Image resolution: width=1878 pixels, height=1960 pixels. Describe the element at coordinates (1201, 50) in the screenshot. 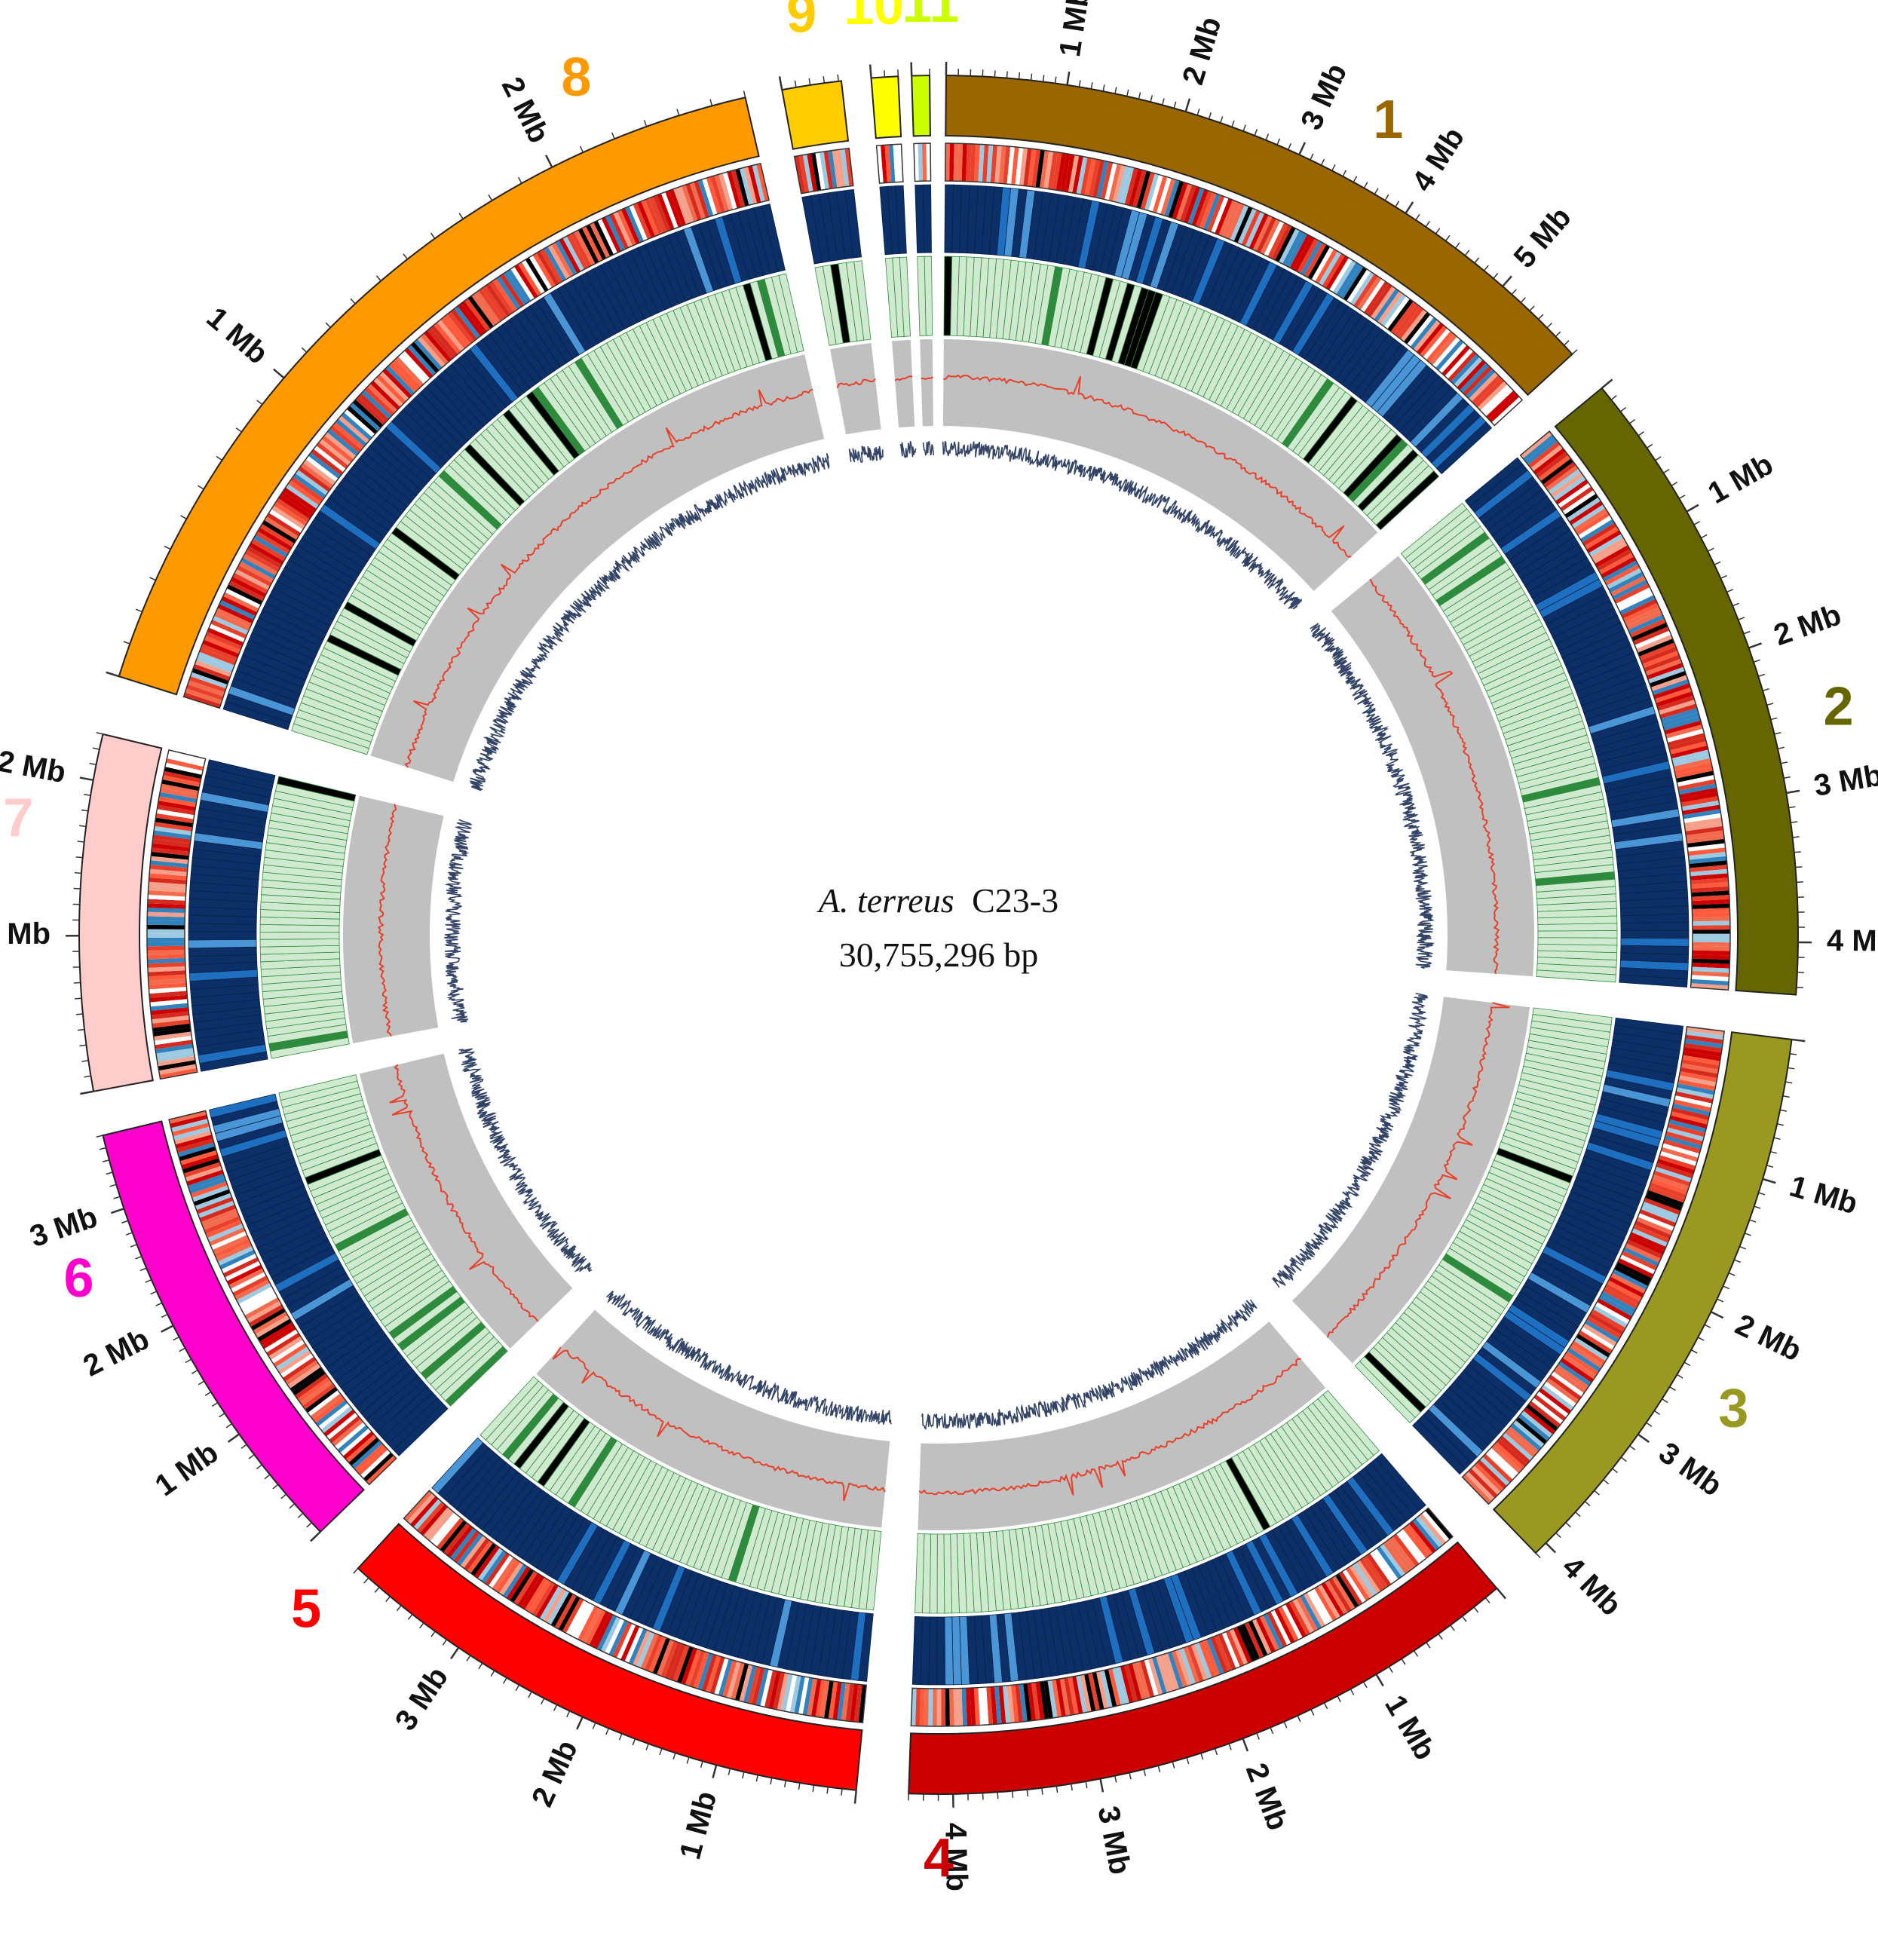

I see `tick-label-1-2: 2 Mb` at that location.